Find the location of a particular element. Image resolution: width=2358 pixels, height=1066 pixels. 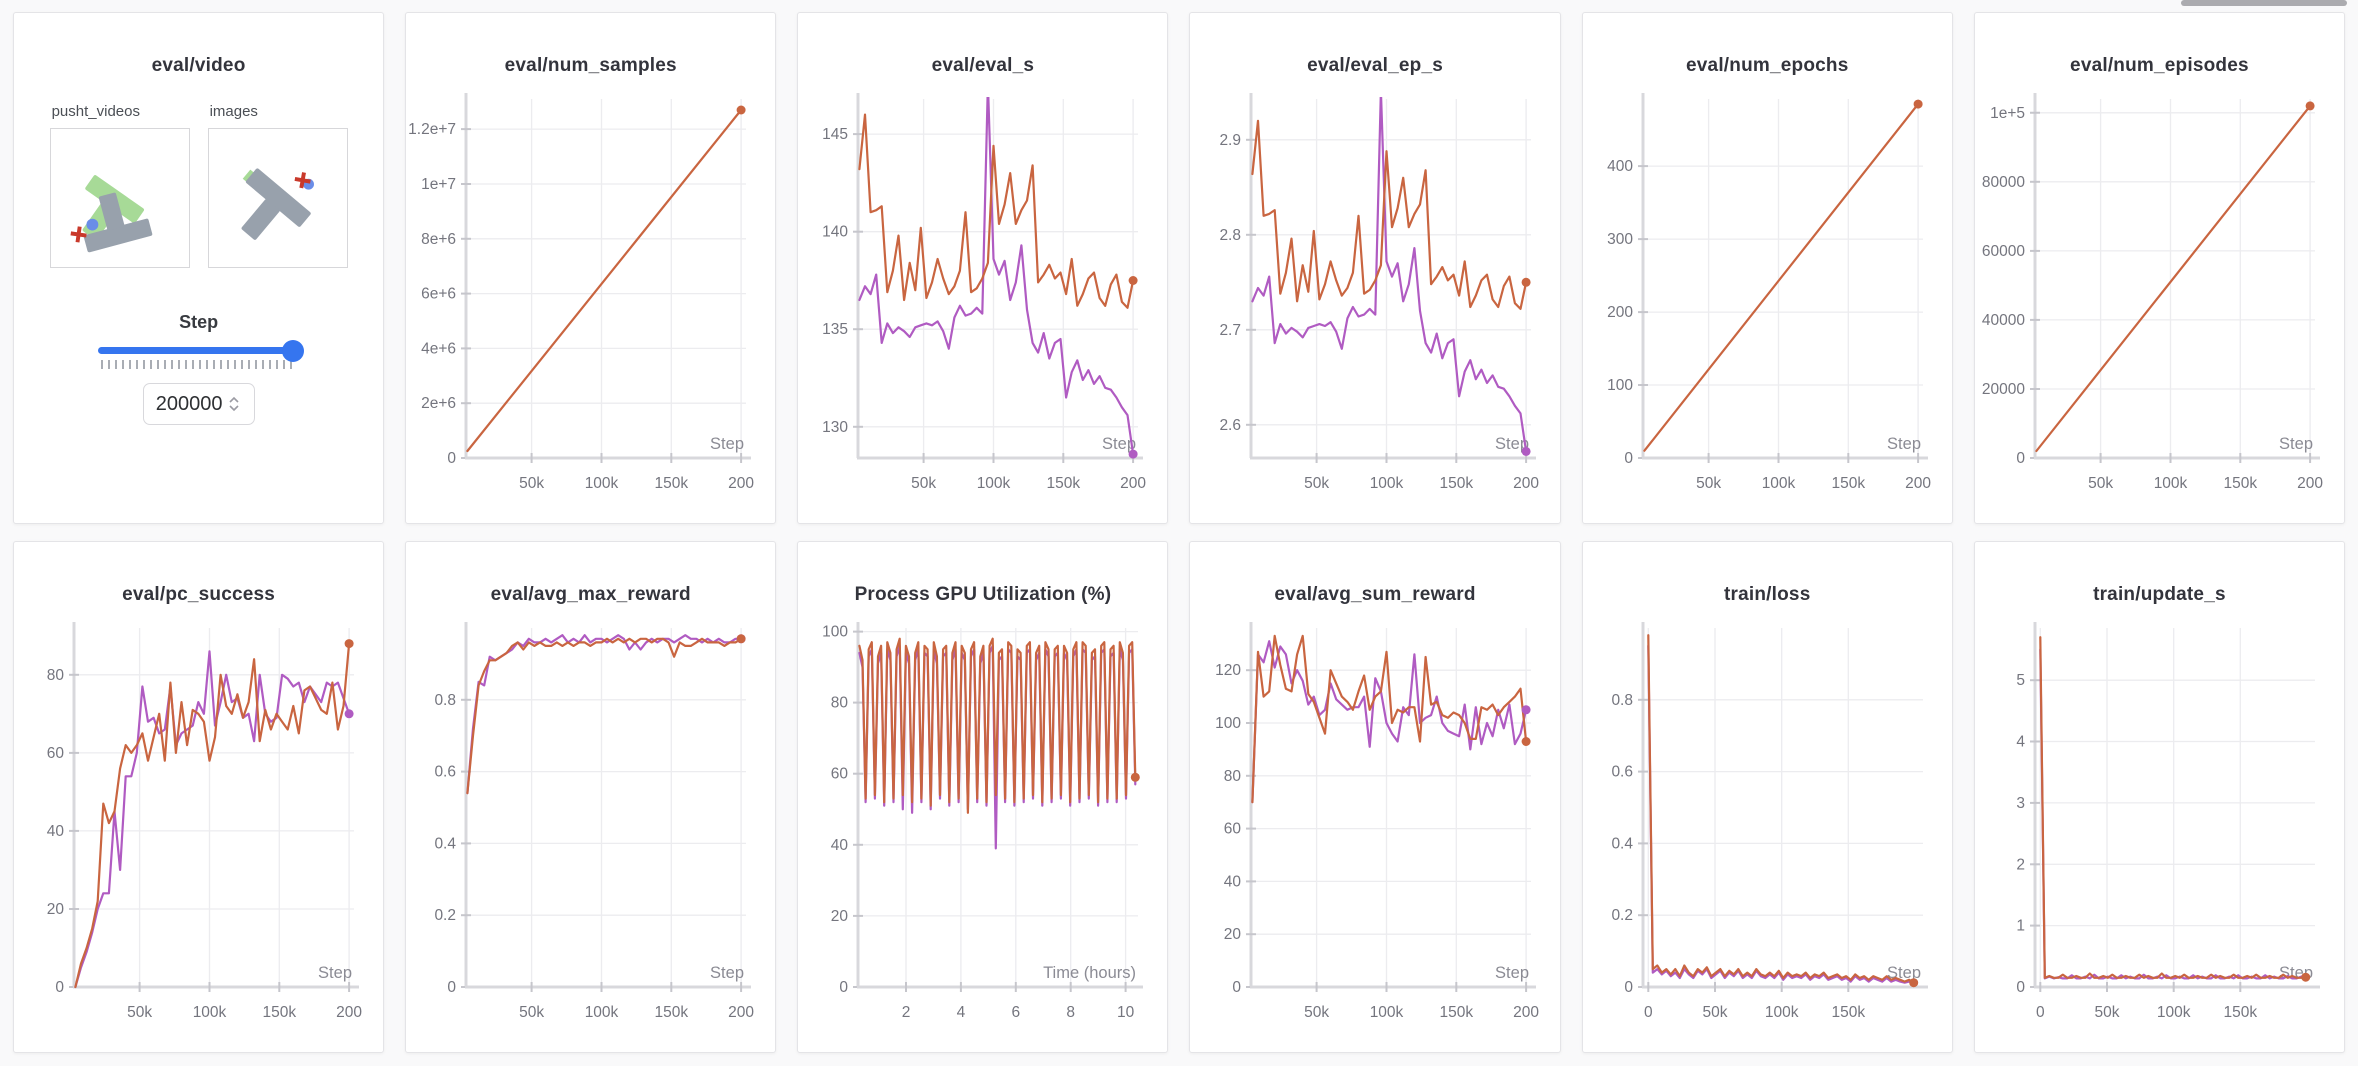

chart-panel-train-update-s: train/update_s 0 1 2 3 4 5 0 50k 100k 150k Step is located at coordinates (2159, 797).